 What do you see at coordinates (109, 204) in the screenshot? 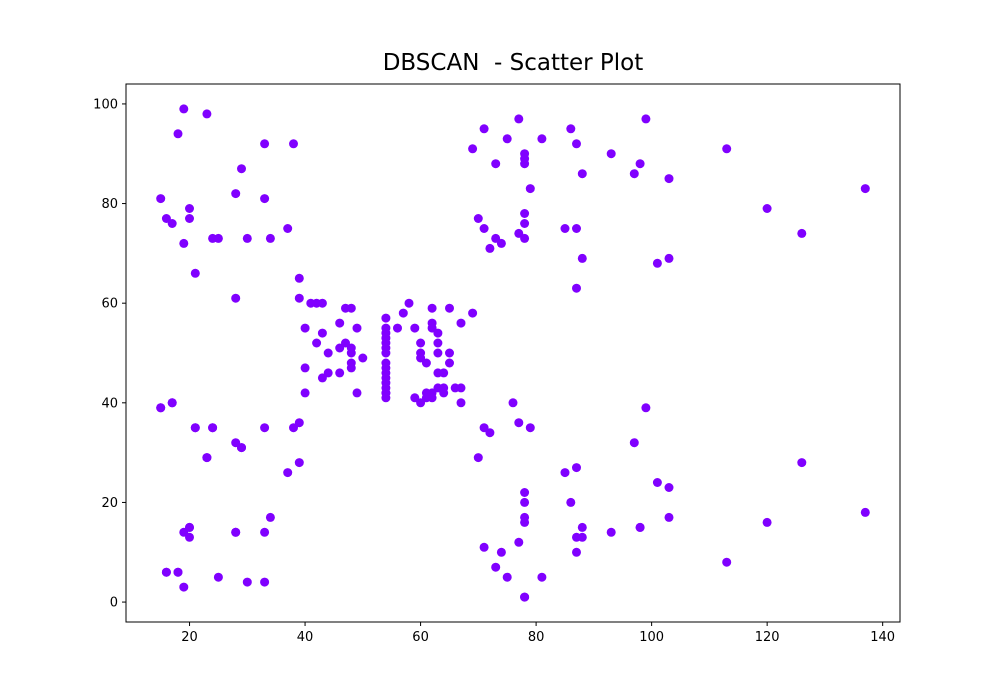
I see `y-tick-label: 80` at bounding box center [109, 204].